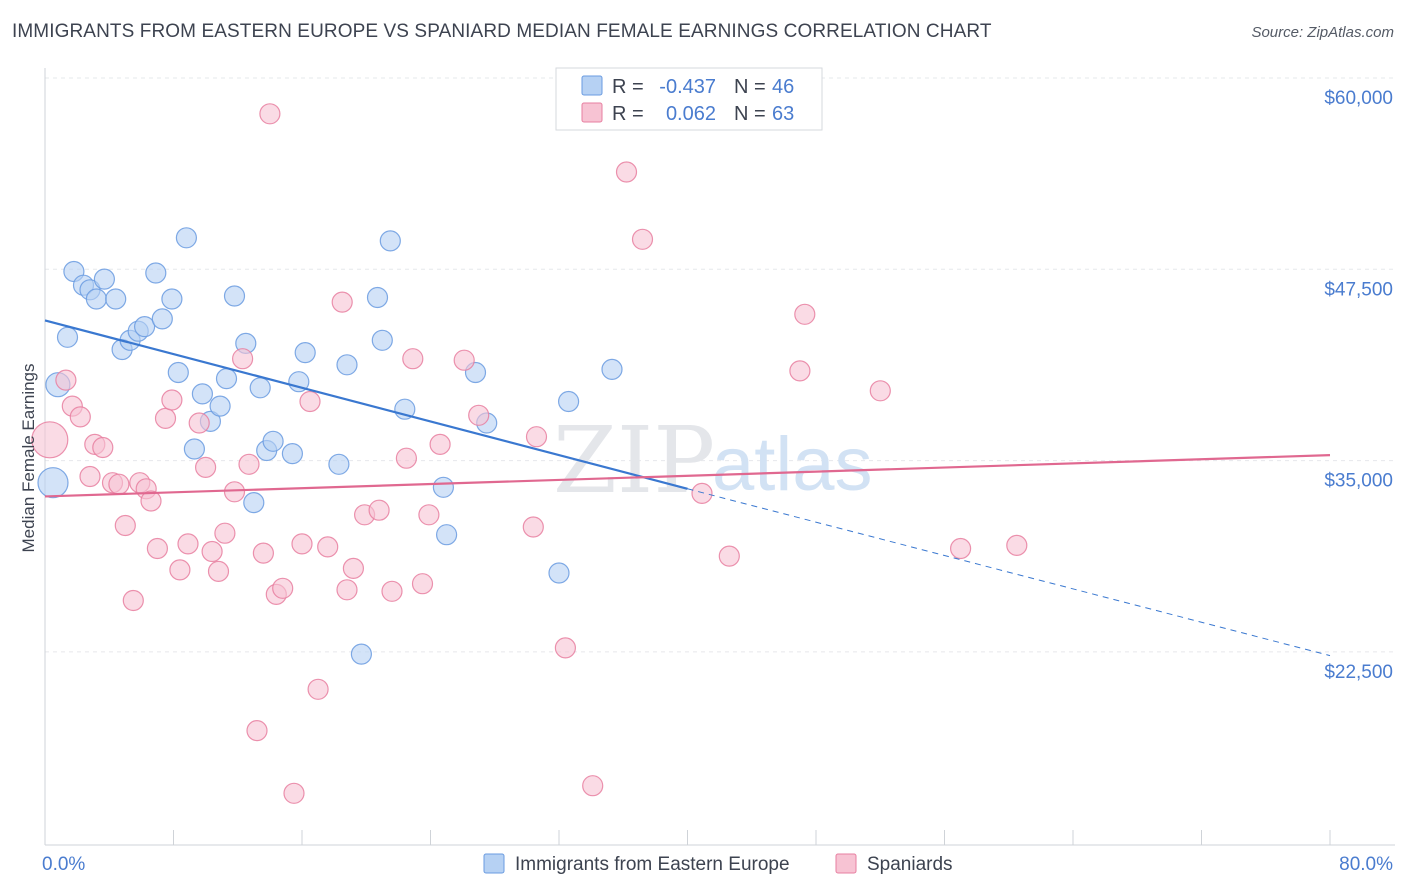 This screenshot has height=892, width=1406. I want to click on stats-legend: R = -0.437 N = 46 R = 0.062 N = 63, so click(689, 99).